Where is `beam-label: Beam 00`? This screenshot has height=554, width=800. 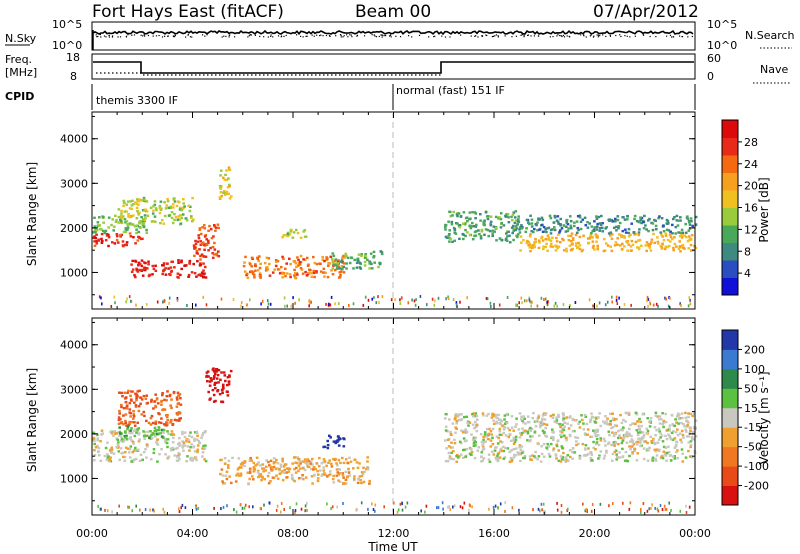 beam-label: Beam 00 is located at coordinates (393, 12).